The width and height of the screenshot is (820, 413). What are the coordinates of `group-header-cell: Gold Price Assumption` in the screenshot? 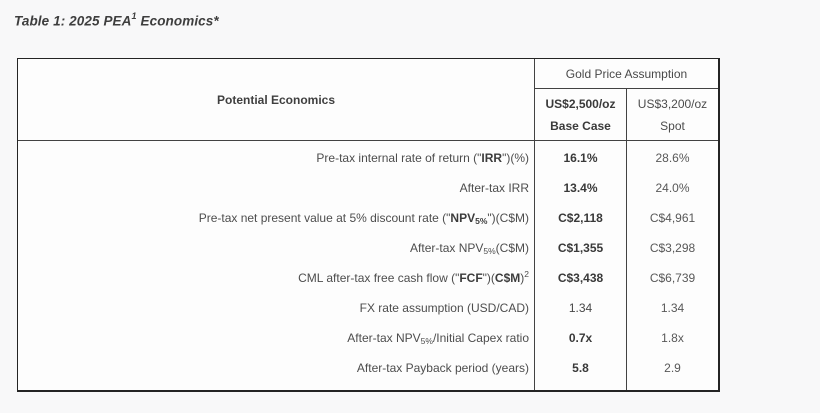 It's located at (626, 74).